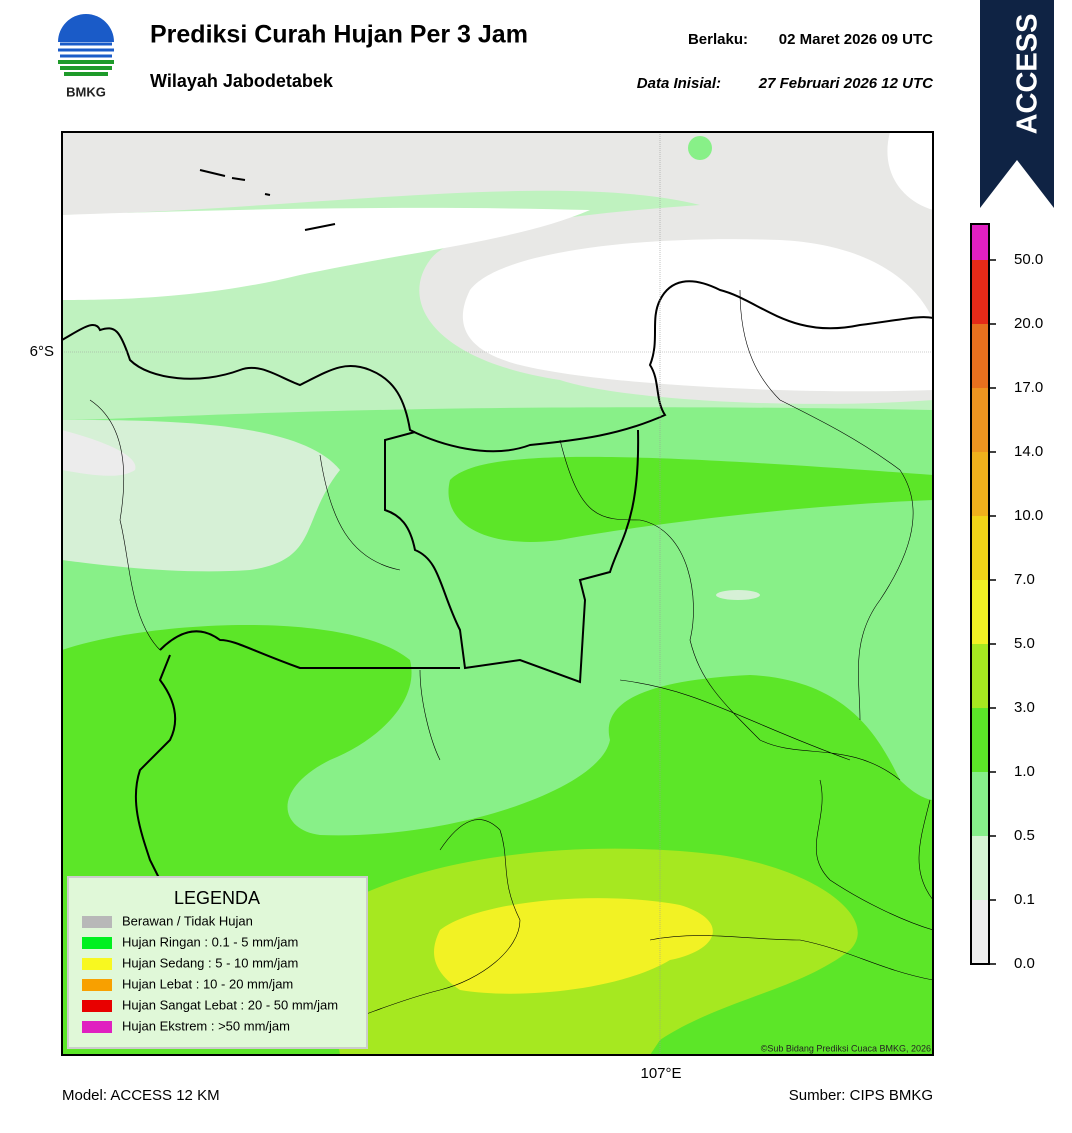  What do you see at coordinates (242, 81) in the screenshot?
I see `subtitle: Wilayah Jabodetabek` at bounding box center [242, 81].